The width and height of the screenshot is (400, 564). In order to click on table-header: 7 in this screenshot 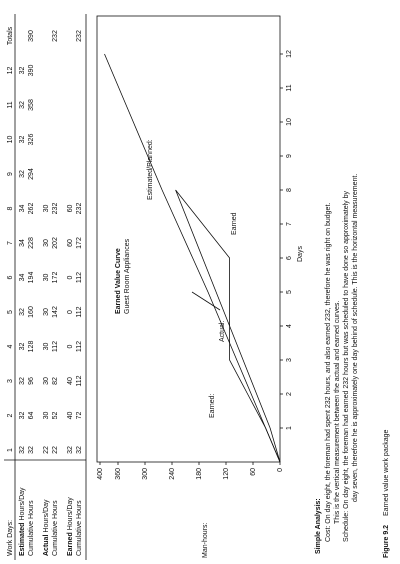, I will do `click(10, 243)`.